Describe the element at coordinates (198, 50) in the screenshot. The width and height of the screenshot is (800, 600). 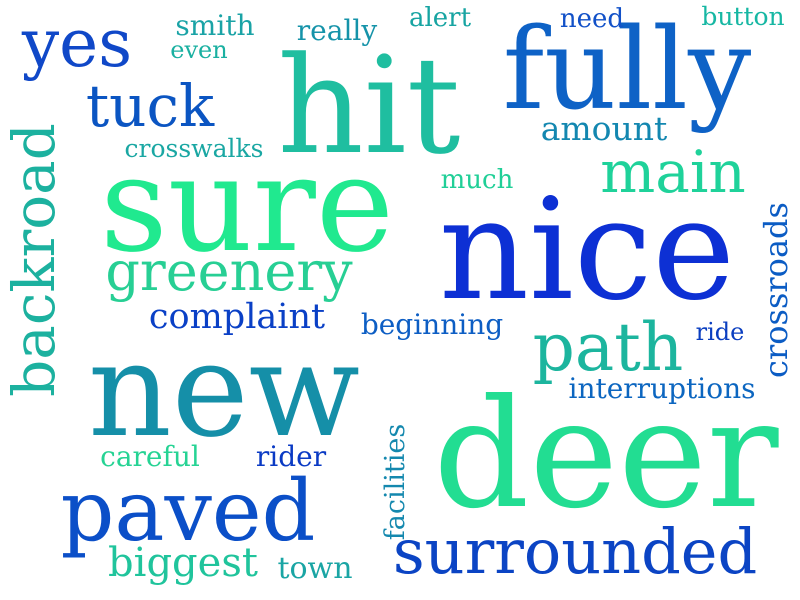
I see `word-even: even` at that location.